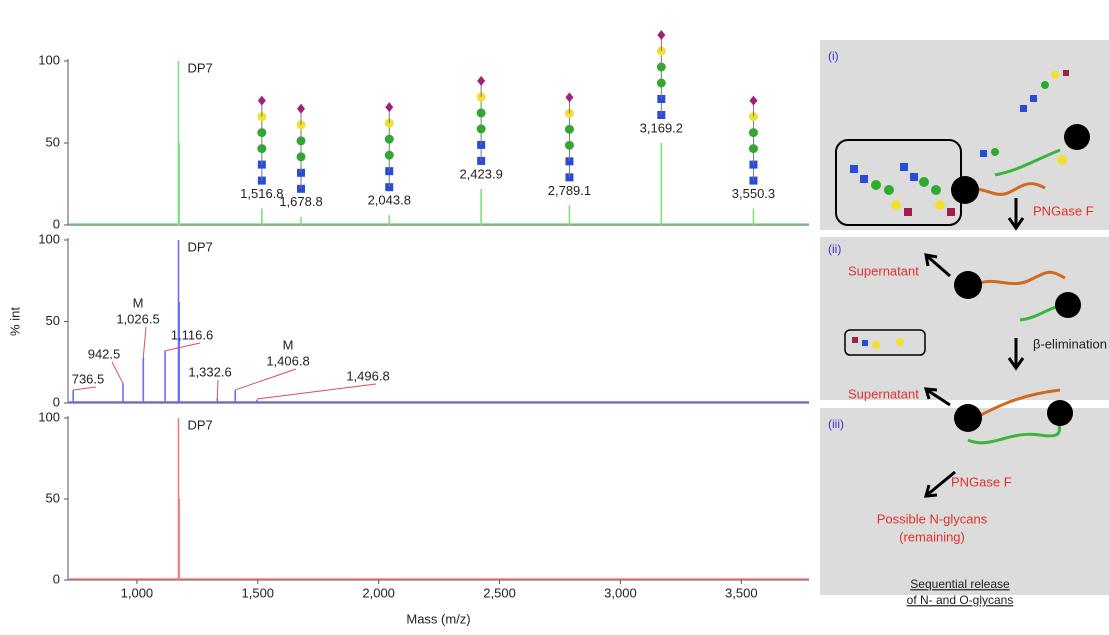 The width and height of the screenshot is (1109, 635). What do you see at coordinates (209, 371) in the screenshot?
I see `peak-label: 1,332.6` at bounding box center [209, 371].